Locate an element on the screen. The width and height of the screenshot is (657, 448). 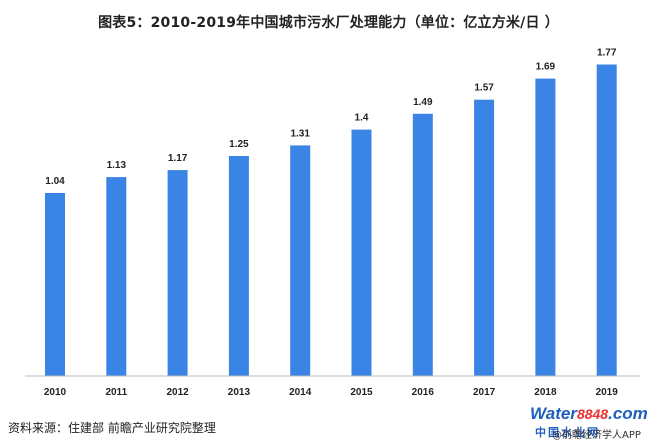
source-note: 资料来源：住建部 前瞻产业研究院整理 is located at coordinates (112, 427).